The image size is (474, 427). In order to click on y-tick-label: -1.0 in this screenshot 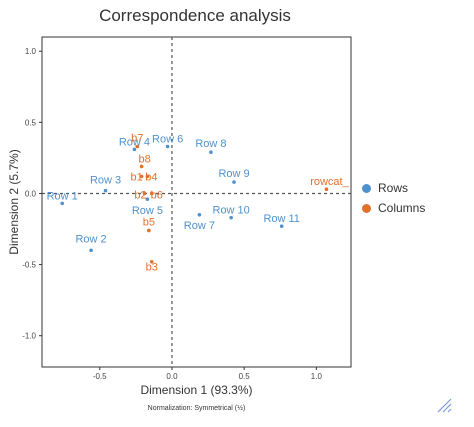, I will do `click(29, 336)`.